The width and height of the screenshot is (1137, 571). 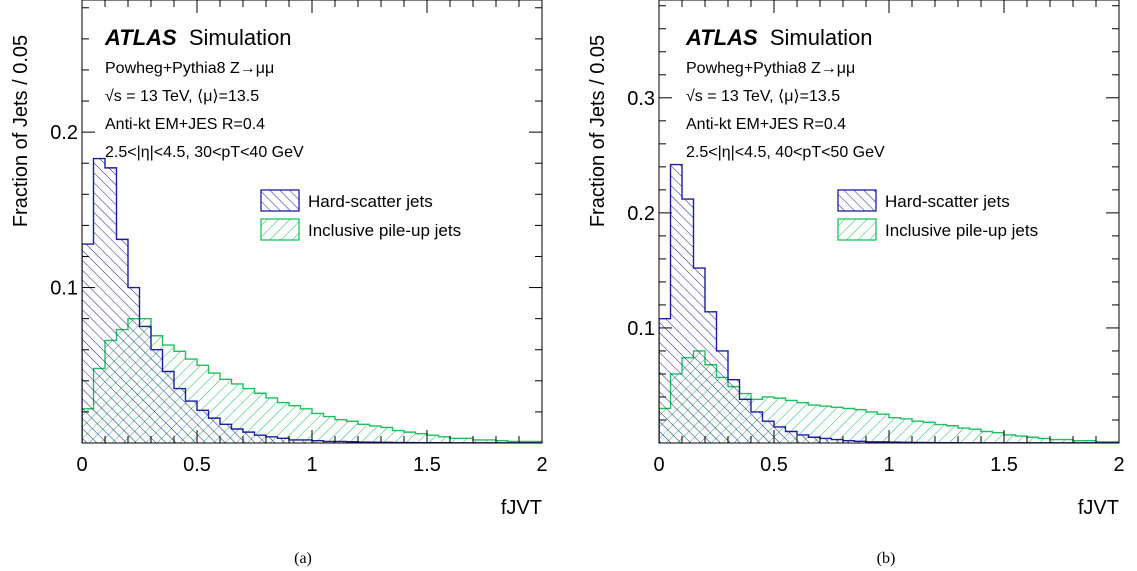 What do you see at coordinates (384, 230) in the screenshot?
I see `legend-label-pileup-a: Inclusive pile-up jets` at bounding box center [384, 230].